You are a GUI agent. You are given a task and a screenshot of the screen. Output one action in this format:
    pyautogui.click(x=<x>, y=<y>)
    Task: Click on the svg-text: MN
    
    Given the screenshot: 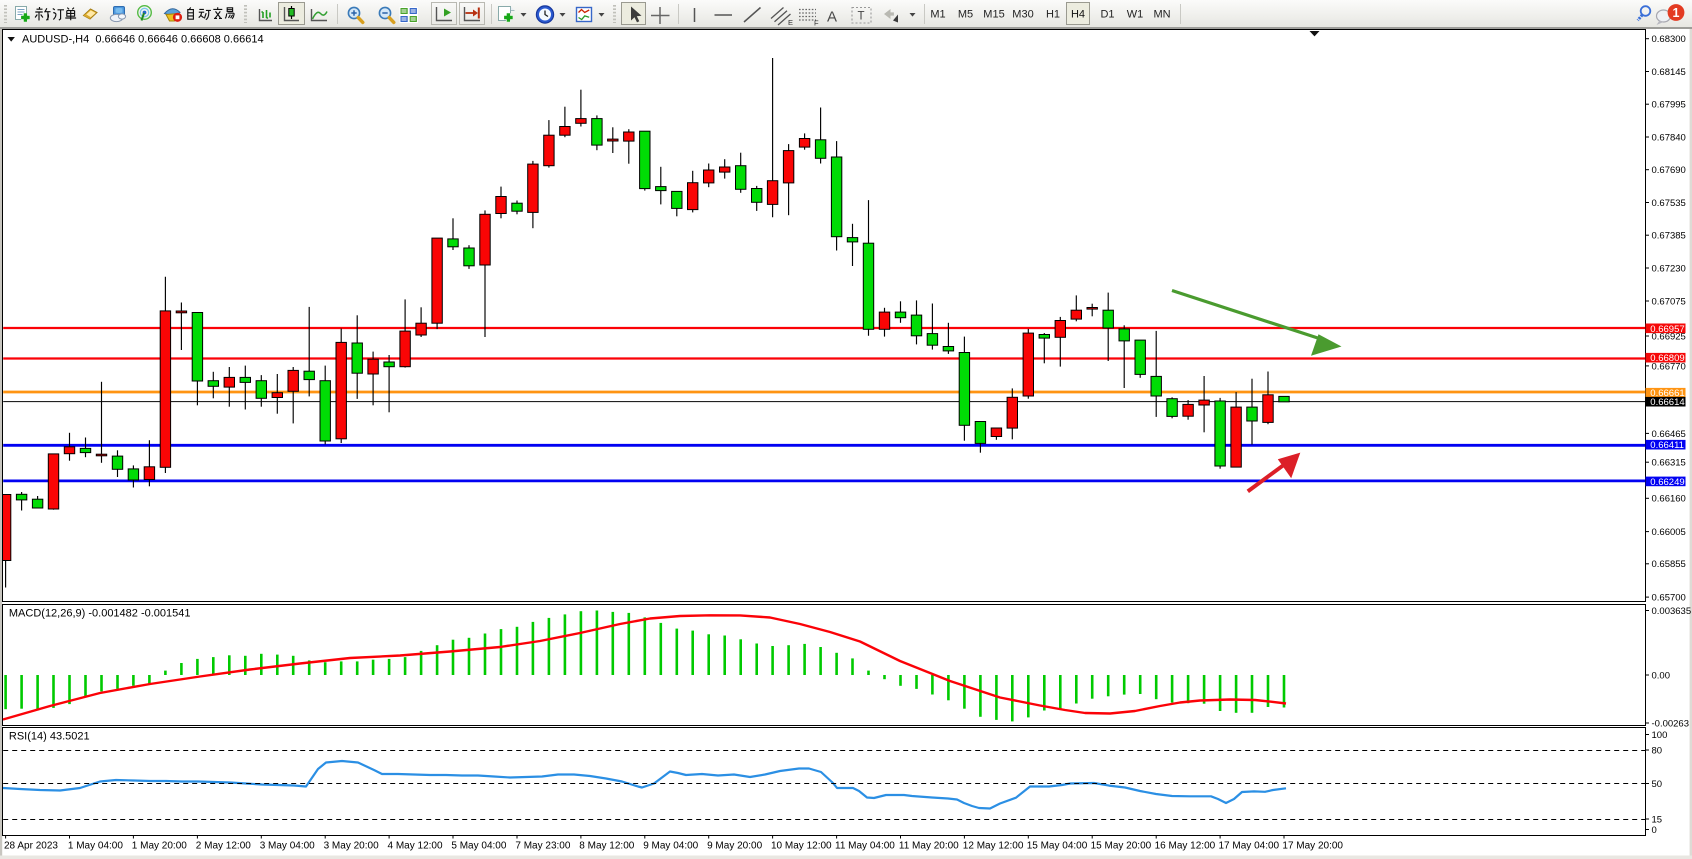 What is the action you would take?
    pyautogui.click(x=1161, y=15)
    